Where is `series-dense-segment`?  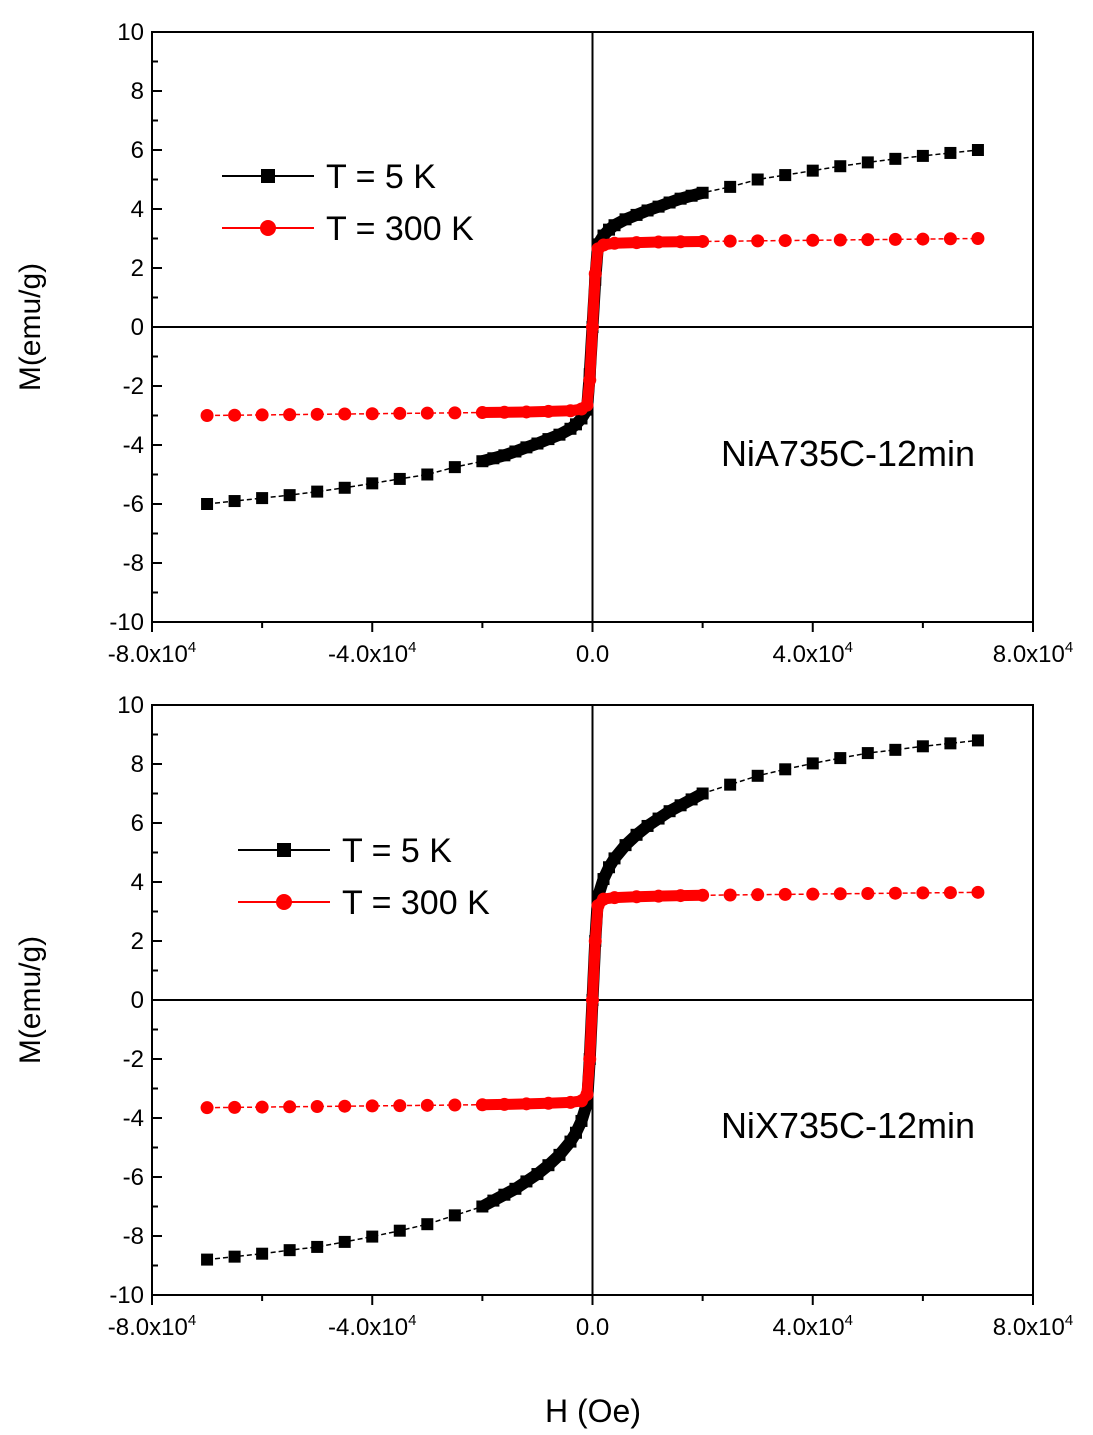
series-dense-segment is located at coordinates (592, 1000).